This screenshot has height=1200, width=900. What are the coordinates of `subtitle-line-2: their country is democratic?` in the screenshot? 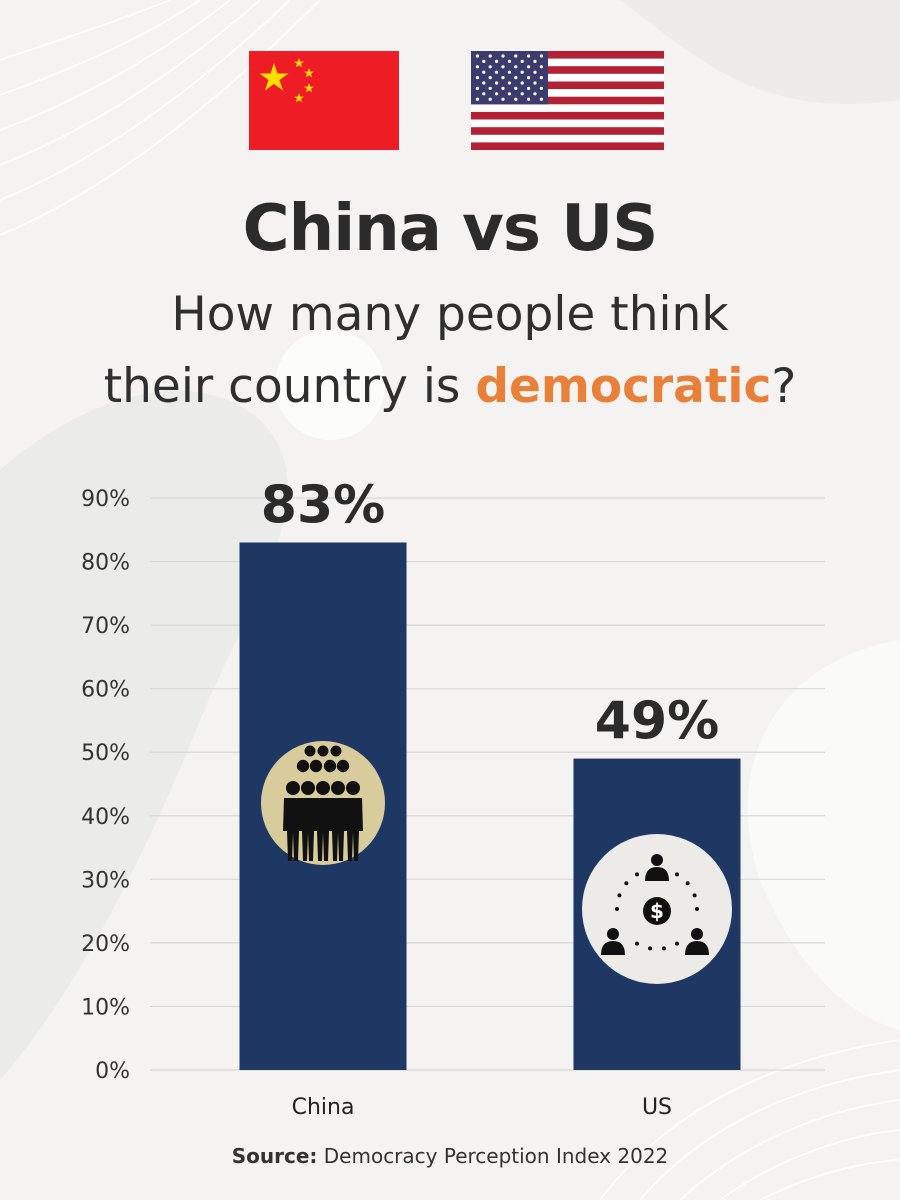 It's located at (450, 387).